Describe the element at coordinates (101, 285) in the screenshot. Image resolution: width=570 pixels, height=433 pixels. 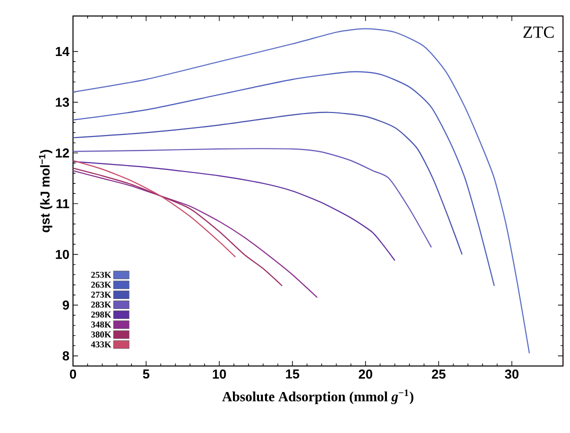
I see `legend-label: 263K` at that location.